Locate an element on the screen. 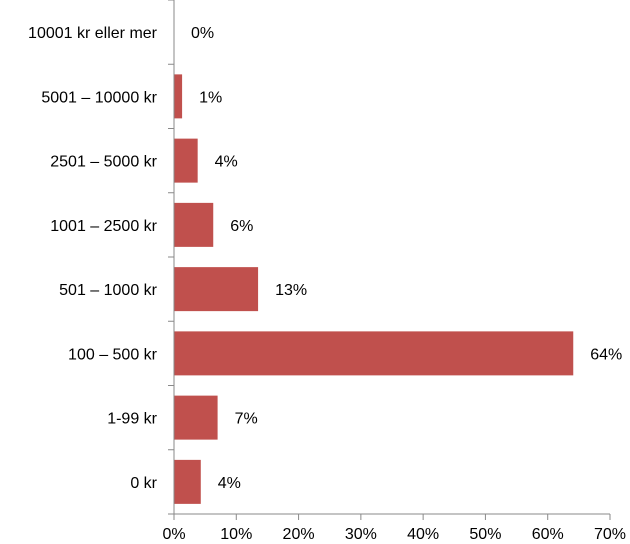 Image resolution: width=630 pixels, height=544 pixels. category-label: 1-99 kr is located at coordinates (132, 419).